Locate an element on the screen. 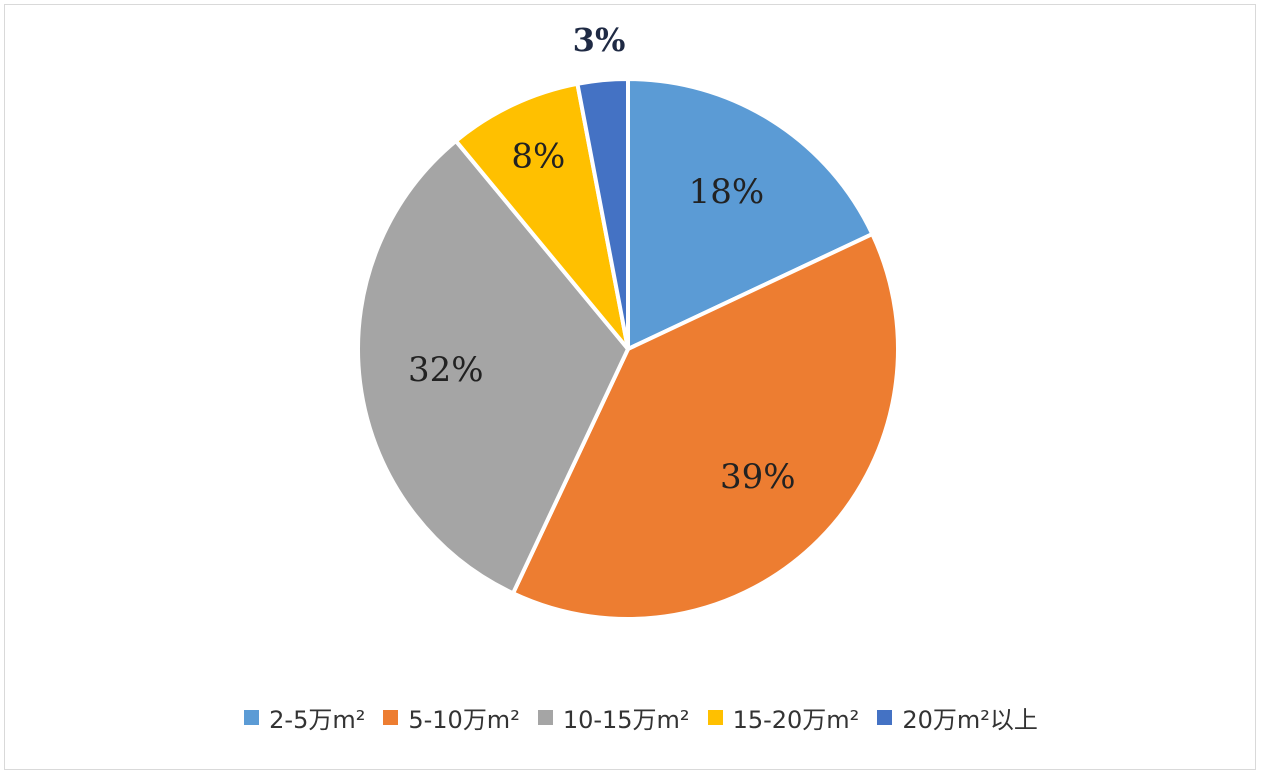  slice-label-4: 3% is located at coordinates (599, 40).